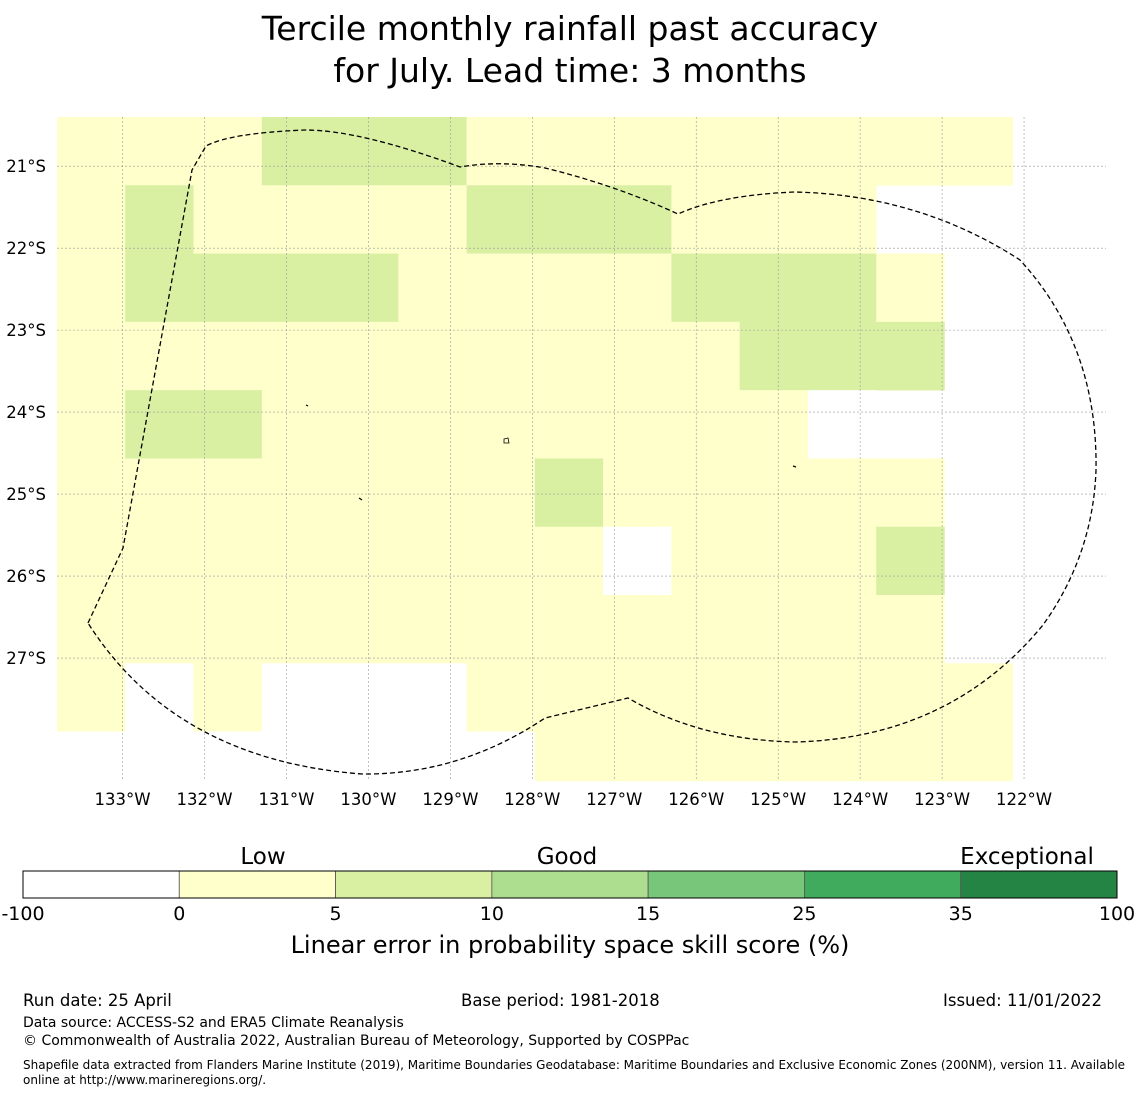 This screenshot has height=1095, width=1140. I want to click on latitude-tick-labels: 21°S 22°S 23°S 24°S 25°S 26°S 27°S, so click(26, 412).